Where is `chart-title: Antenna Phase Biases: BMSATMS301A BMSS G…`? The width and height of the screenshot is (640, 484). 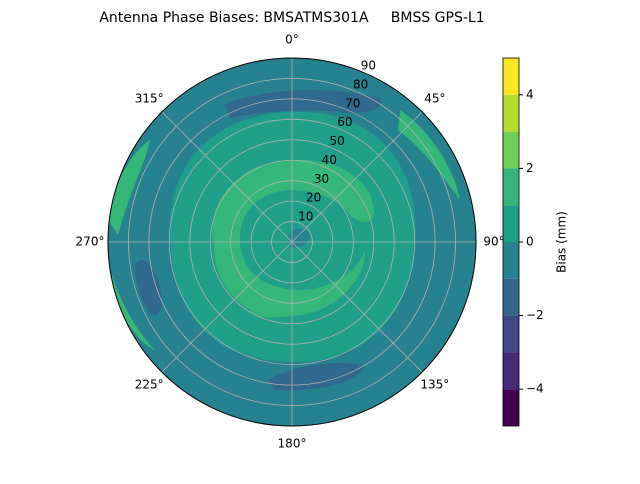
chart-title: Antenna Phase Biases: BMSATMS301A BMSS G… is located at coordinates (291, 18).